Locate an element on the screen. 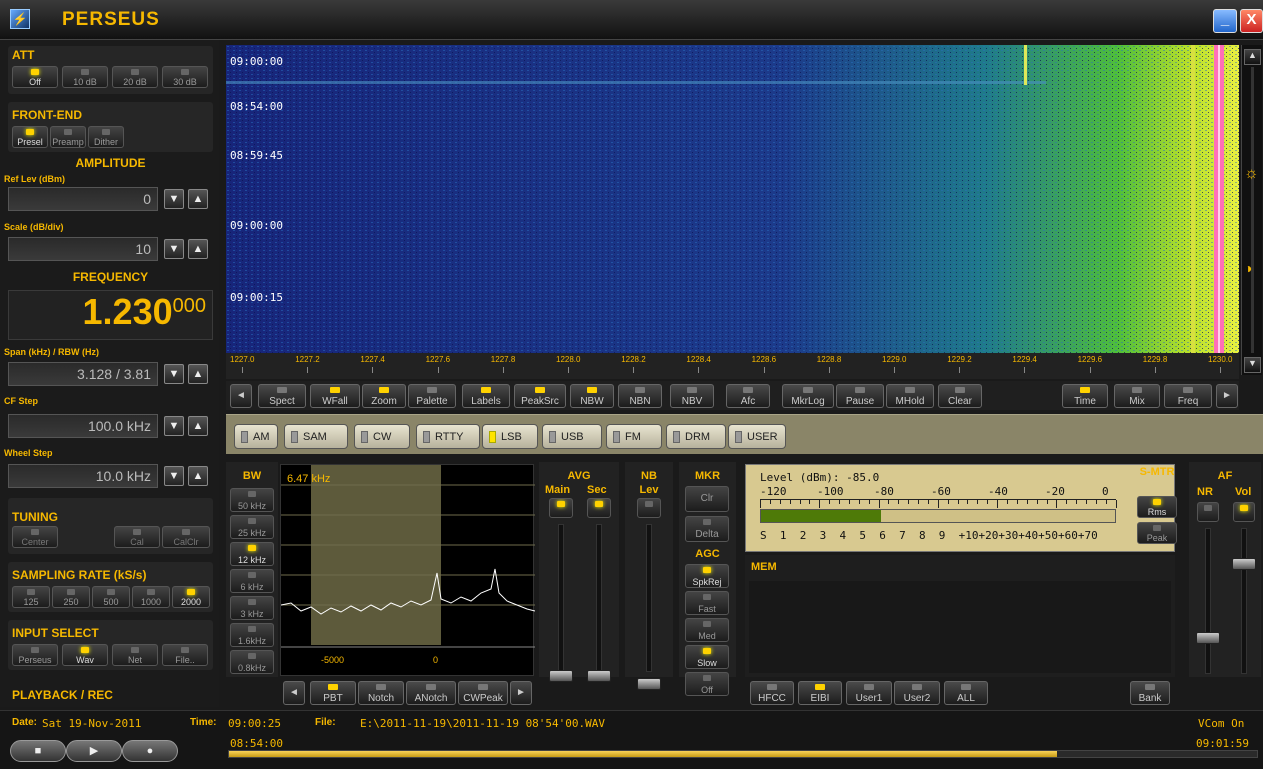 This screenshot has width=1263, height=769. mode-rtty-button: RTTY is located at coordinates (448, 436).